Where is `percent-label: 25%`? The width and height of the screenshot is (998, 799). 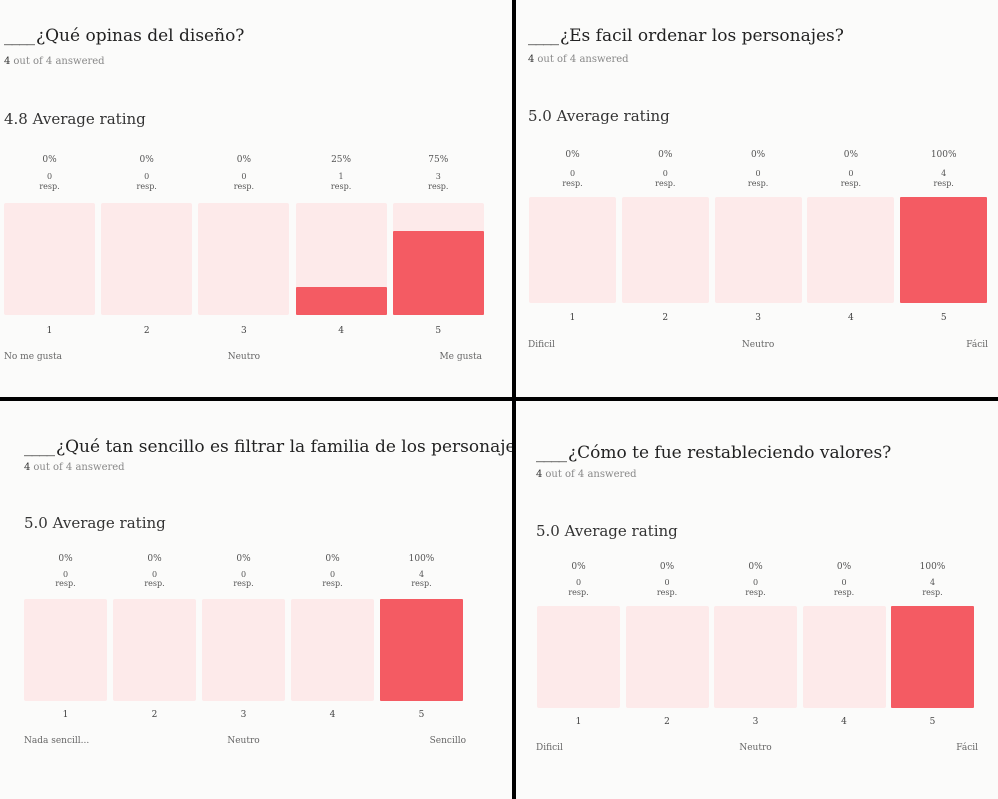
percent-label: 25% is located at coordinates (341, 160).